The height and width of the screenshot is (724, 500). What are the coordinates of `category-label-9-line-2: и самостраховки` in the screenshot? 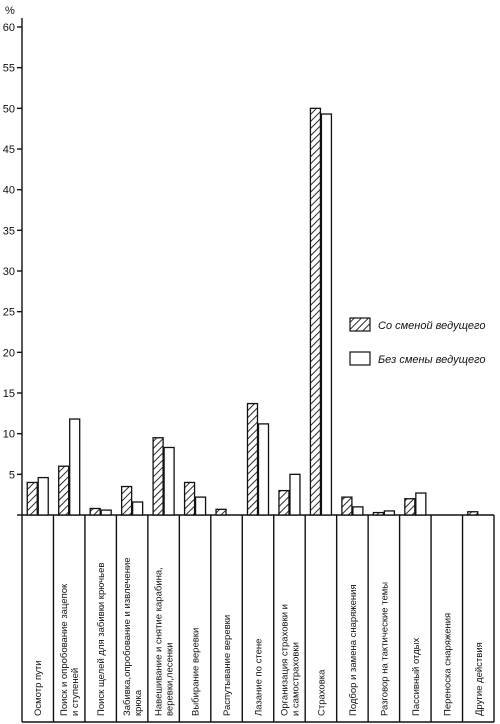 It's located at (295, 679).